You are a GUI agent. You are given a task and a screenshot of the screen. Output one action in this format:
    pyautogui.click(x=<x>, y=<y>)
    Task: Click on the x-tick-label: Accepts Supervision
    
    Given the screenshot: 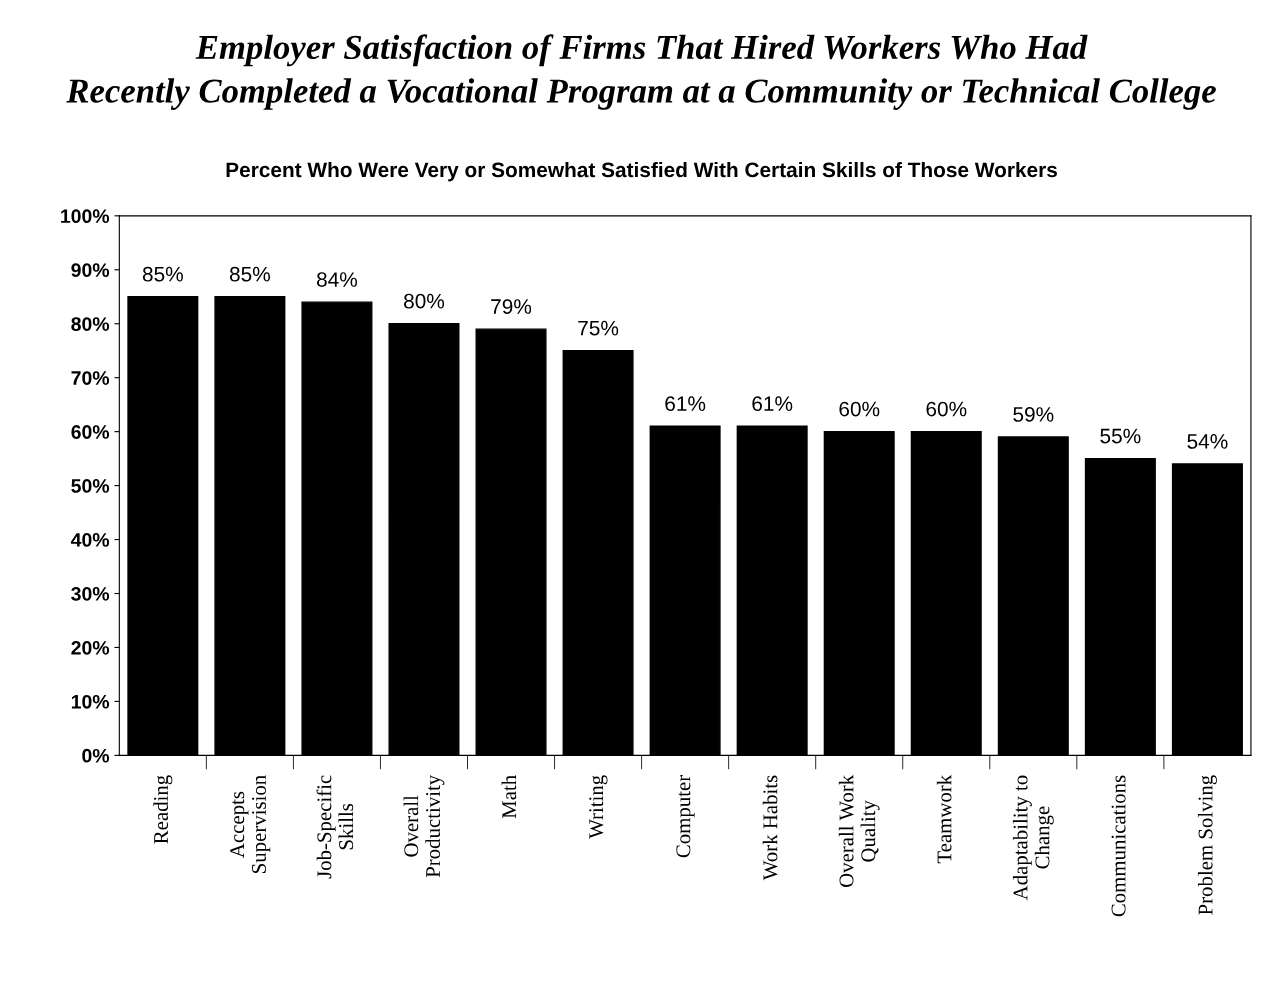 What is the action you would take?
    pyautogui.click(x=250, y=824)
    